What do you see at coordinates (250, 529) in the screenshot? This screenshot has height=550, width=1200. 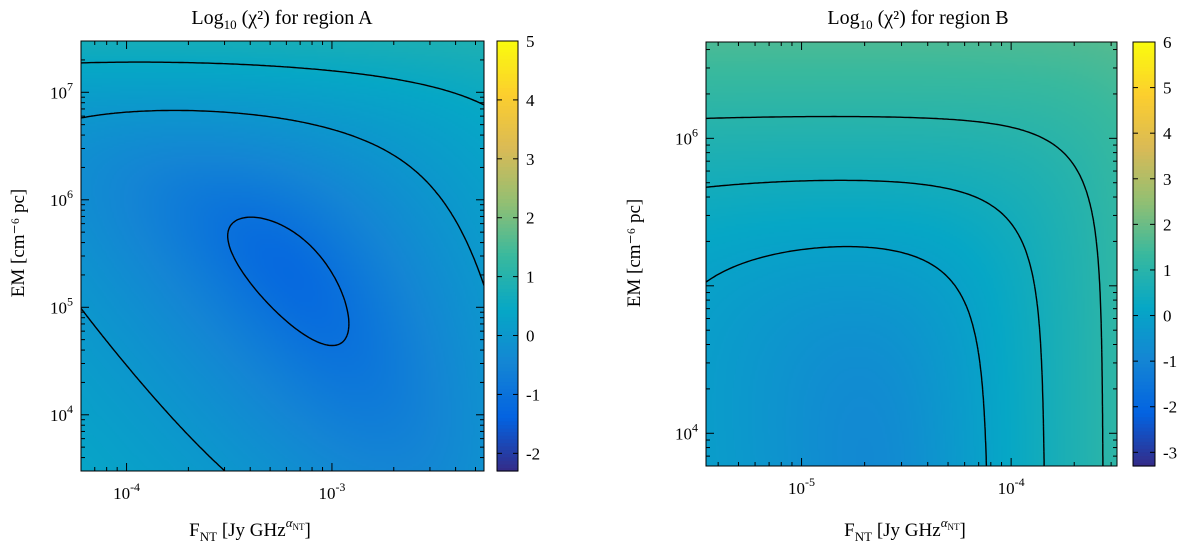 I see `panel-a-x-axis-label: FNT [Jy GHzαNT]` at bounding box center [250, 529].